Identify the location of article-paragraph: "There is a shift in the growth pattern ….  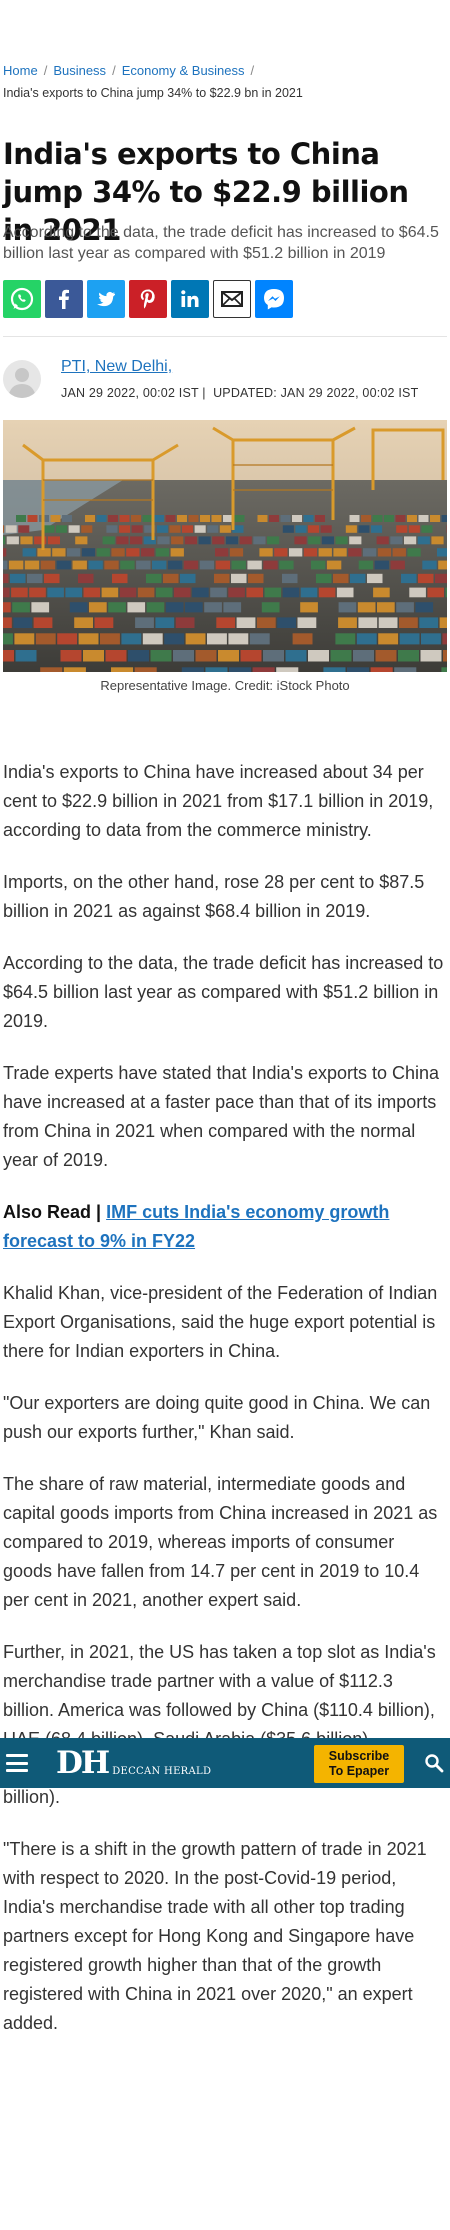
(215, 1936).